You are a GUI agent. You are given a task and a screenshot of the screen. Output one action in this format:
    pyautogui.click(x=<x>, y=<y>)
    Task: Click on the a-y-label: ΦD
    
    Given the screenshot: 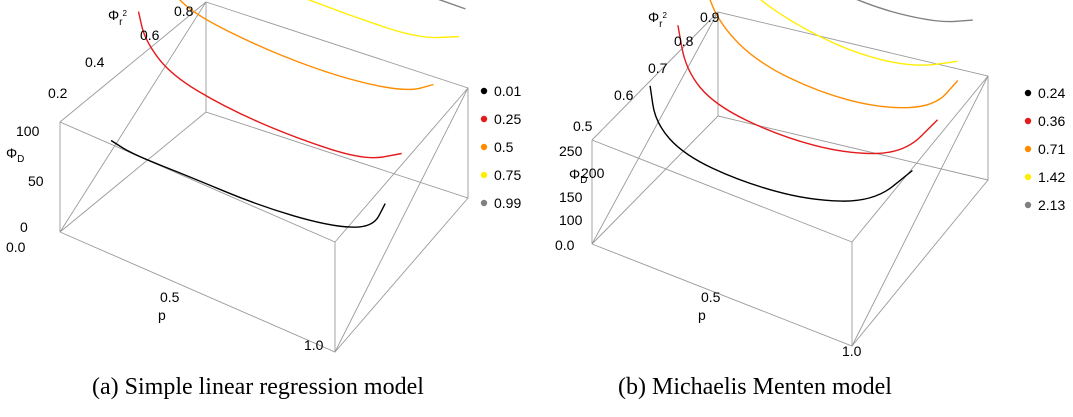 What is the action you would take?
    pyautogui.click(x=15, y=155)
    